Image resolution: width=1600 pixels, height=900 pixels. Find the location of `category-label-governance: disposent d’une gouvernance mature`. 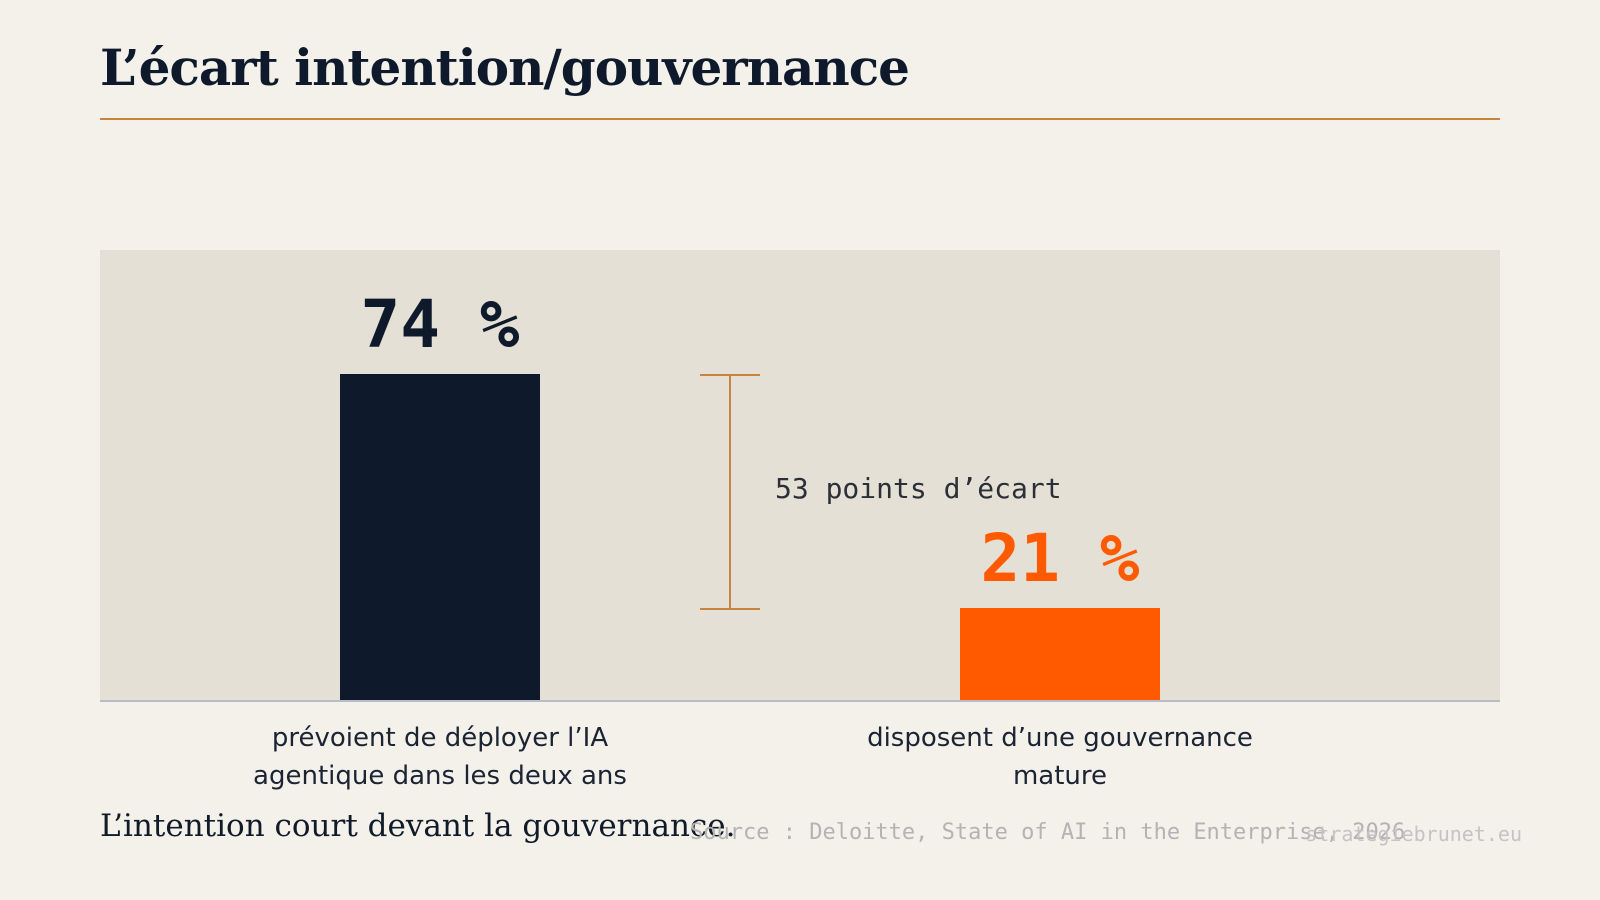

category-label-governance: disposent d’une gouvernance mature is located at coordinates (1060, 757).